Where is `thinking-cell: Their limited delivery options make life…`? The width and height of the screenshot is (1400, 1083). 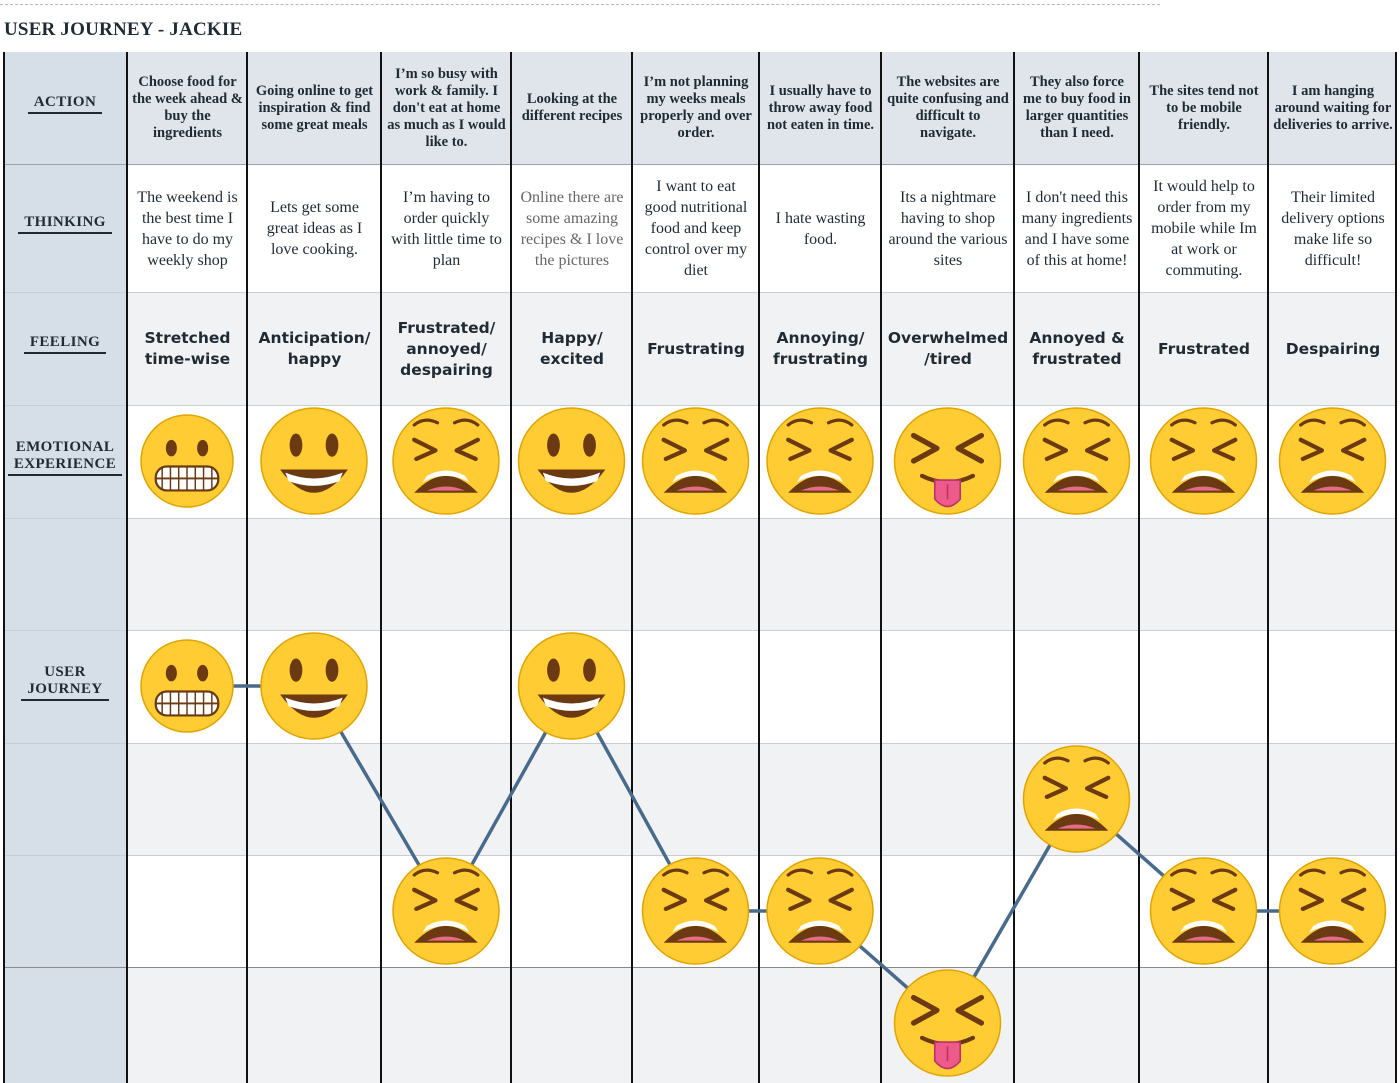
thinking-cell: Their limited delivery options make life… is located at coordinates (1333, 228).